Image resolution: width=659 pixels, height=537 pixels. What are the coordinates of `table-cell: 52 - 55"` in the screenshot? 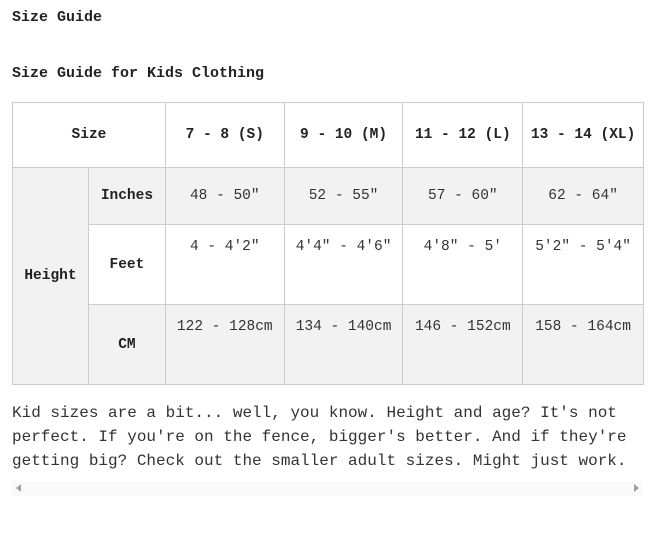 It's located at (343, 196).